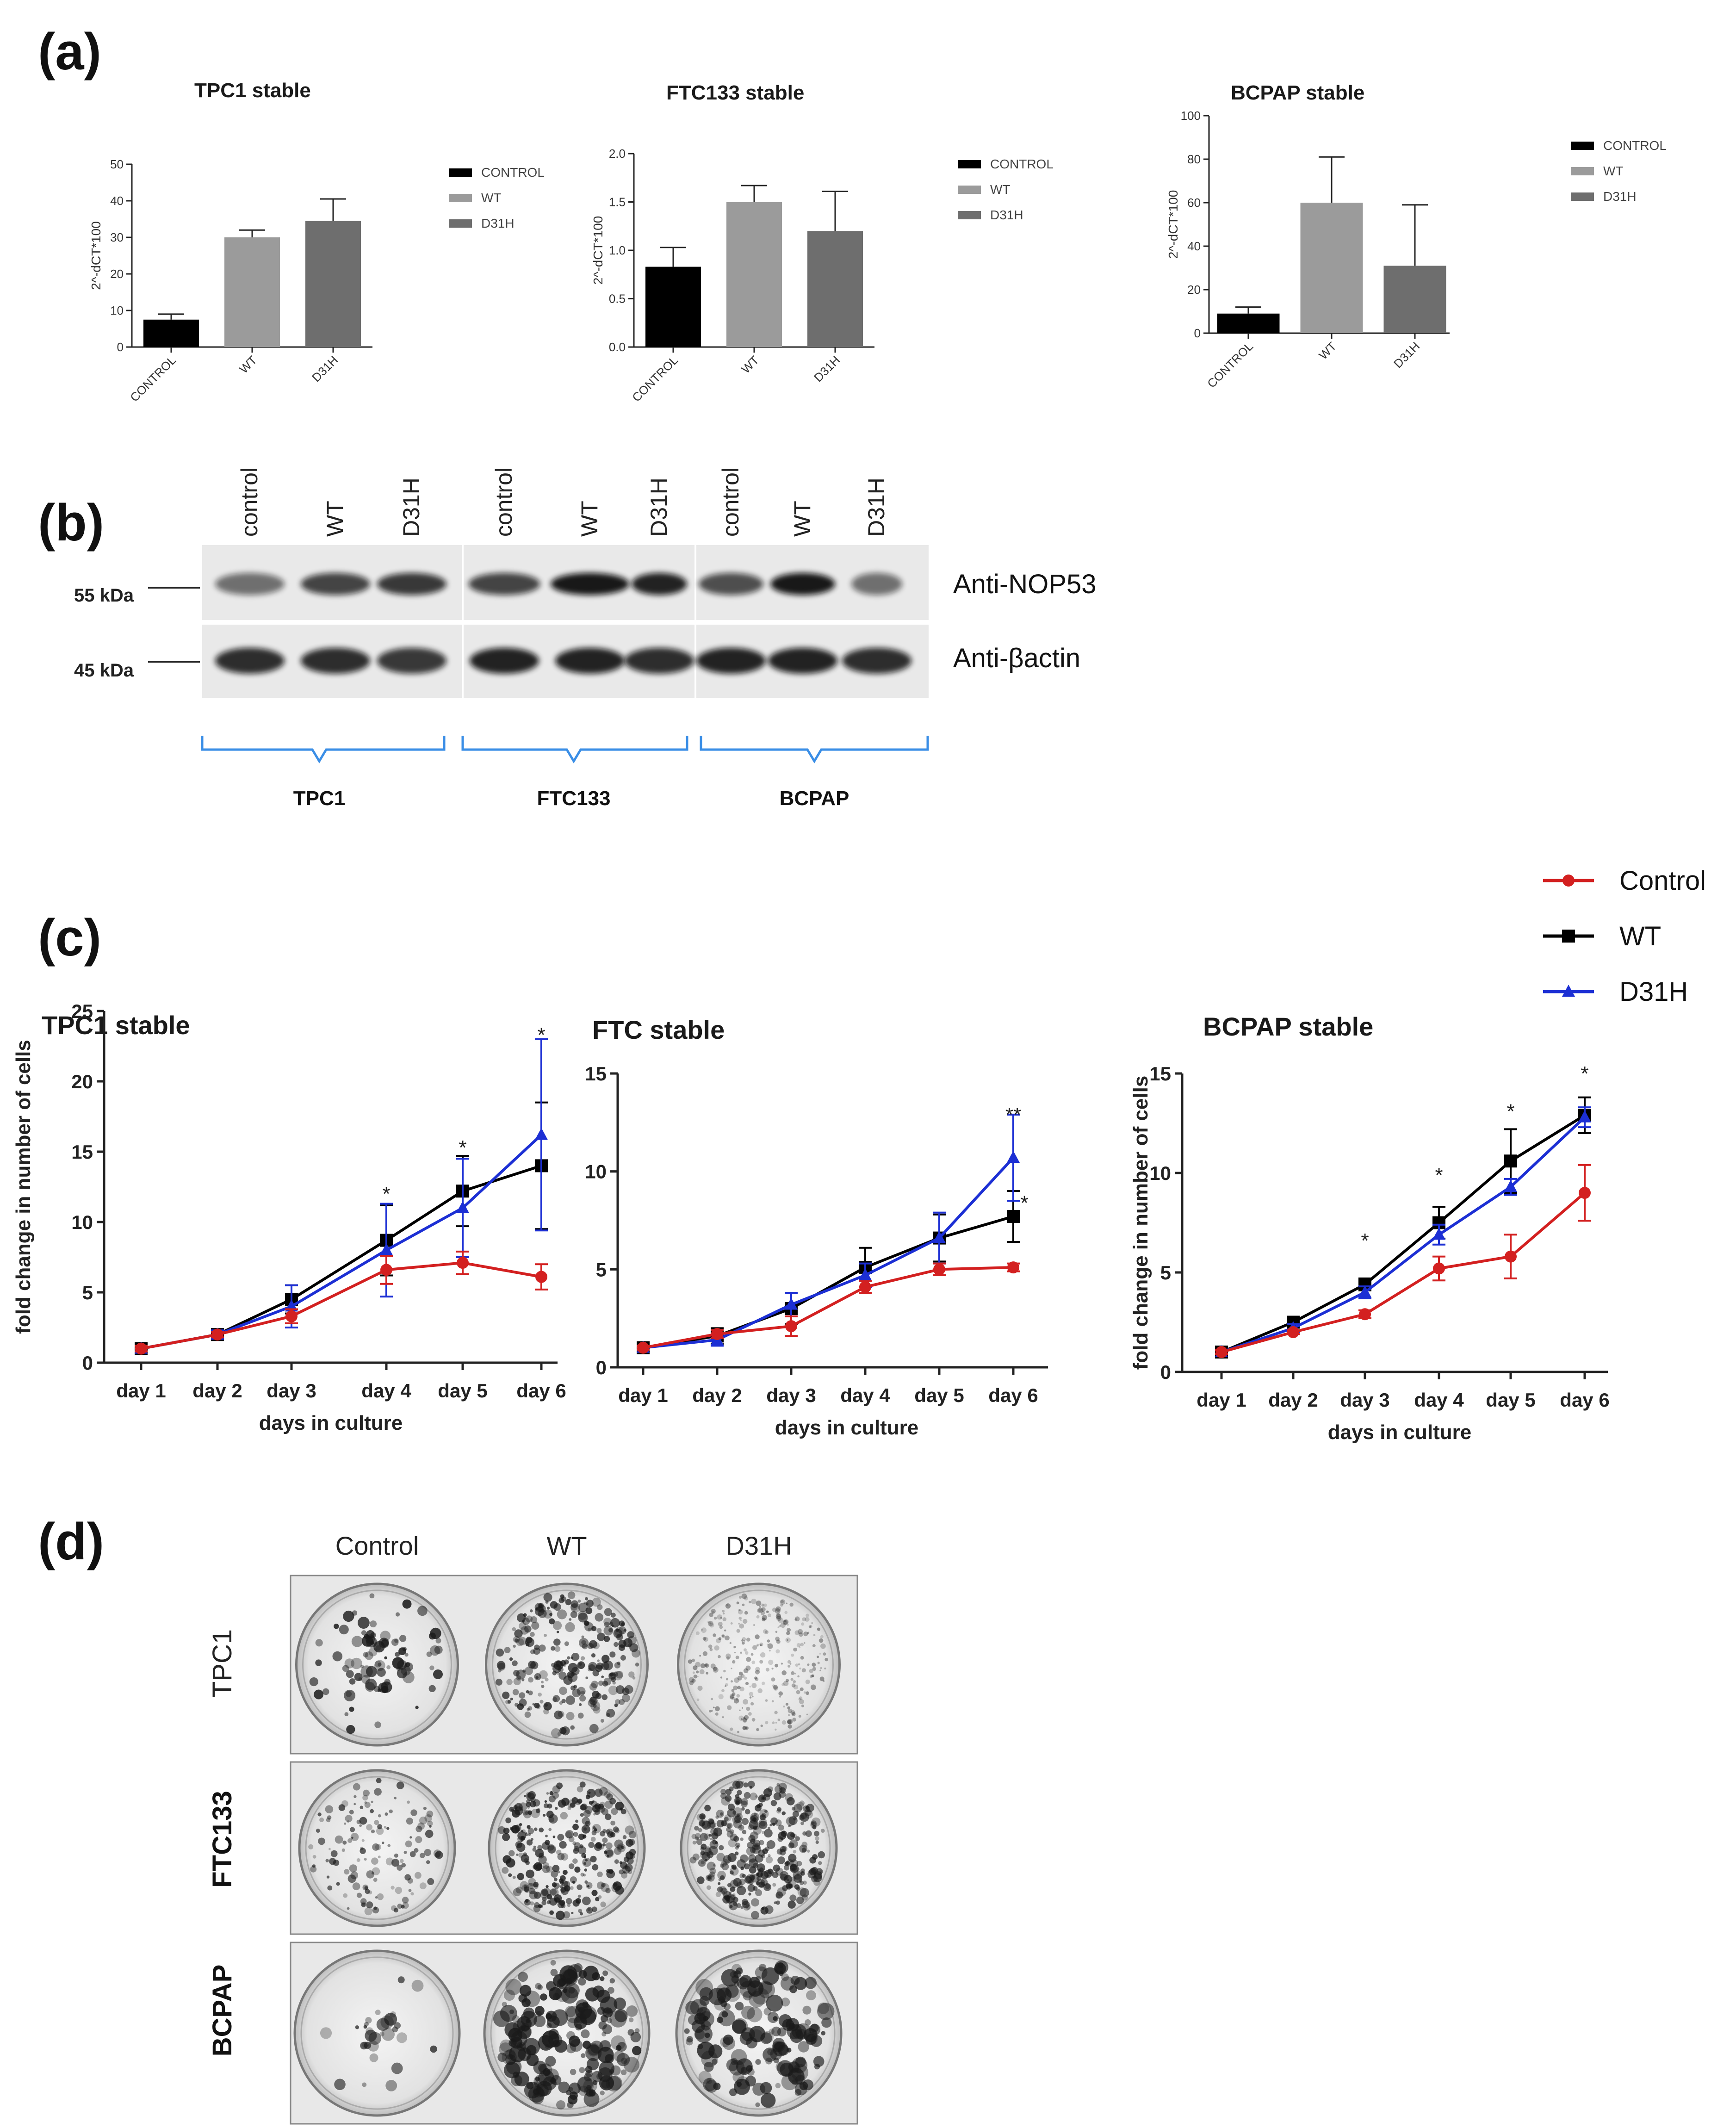  I want to click on series-line, so click(1403, 1233).